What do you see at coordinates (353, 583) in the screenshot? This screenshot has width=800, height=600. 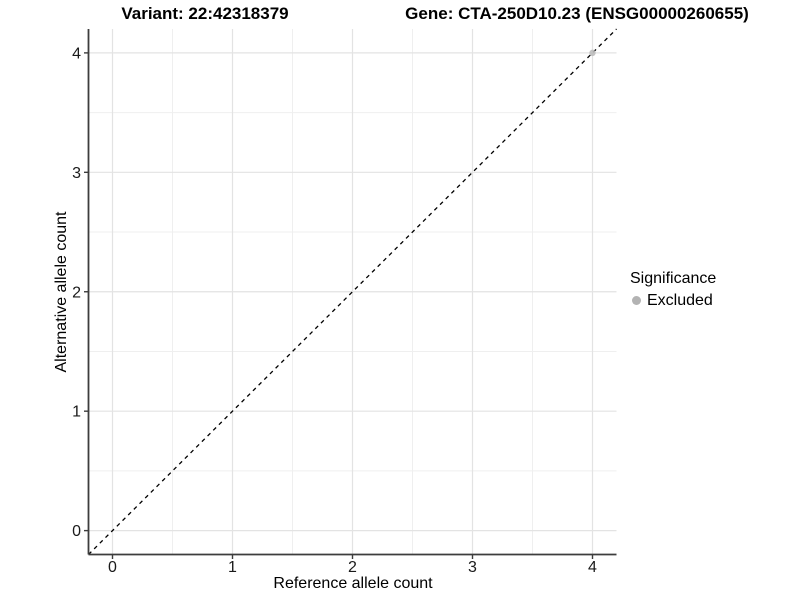 I see `x-axis-title: Reference allele count` at bounding box center [353, 583].